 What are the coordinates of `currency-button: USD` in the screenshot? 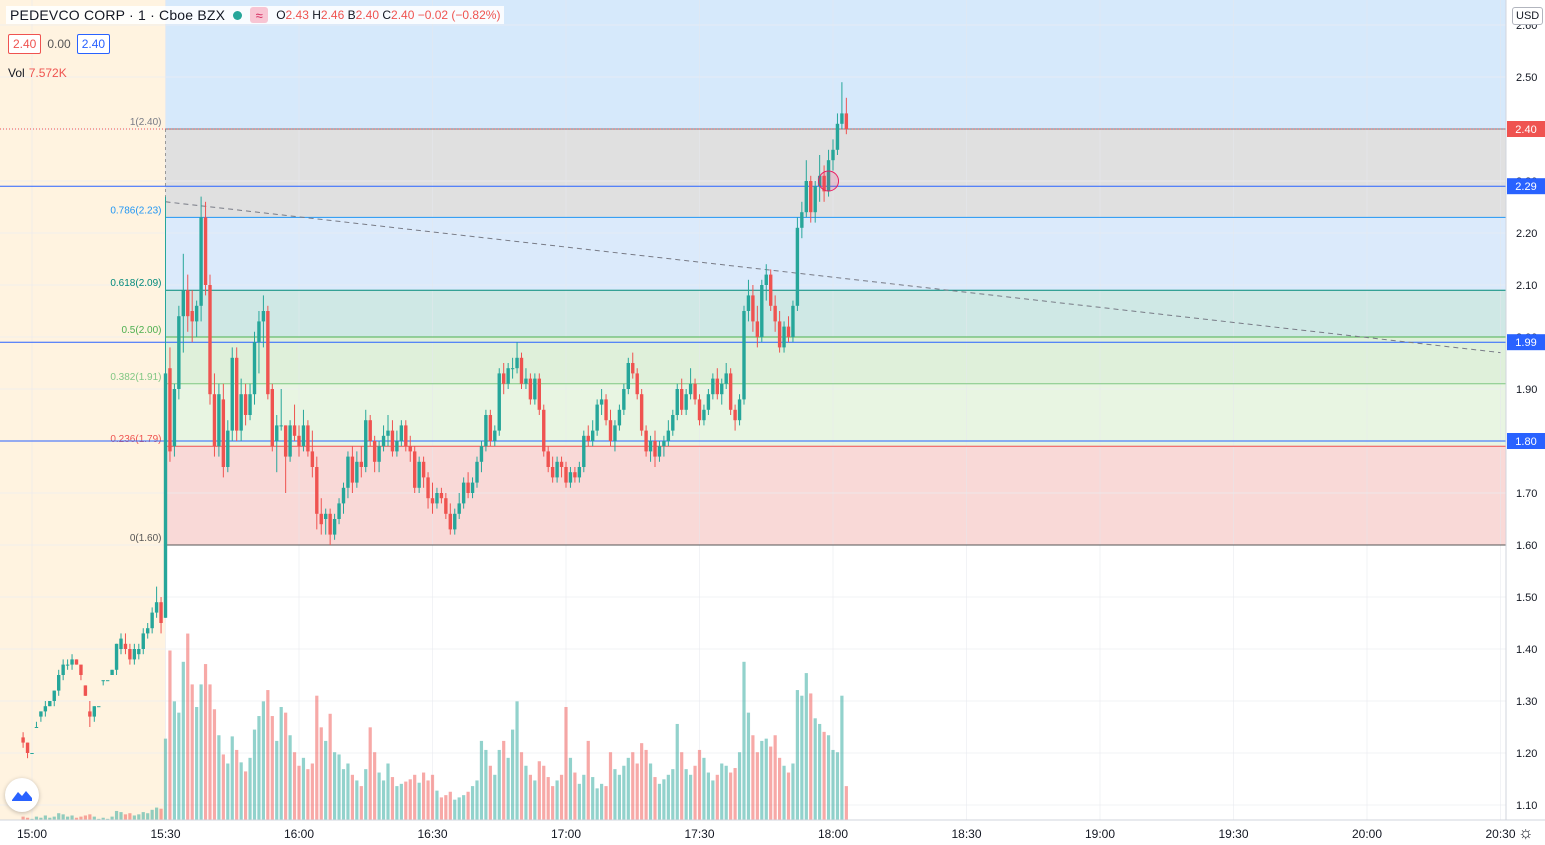 It's located at (1528, 16).